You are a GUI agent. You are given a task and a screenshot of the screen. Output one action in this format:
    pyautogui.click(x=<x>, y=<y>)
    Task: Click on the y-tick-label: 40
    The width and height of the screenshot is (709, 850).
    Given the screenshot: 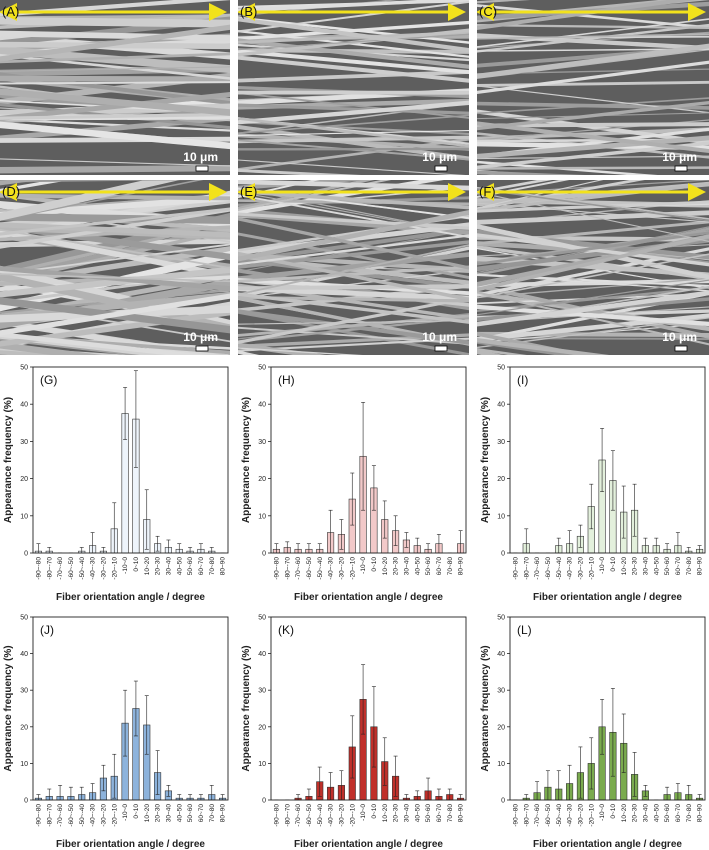 What is the action you would take?
    pyautogui.click(x=501, y=405)
    